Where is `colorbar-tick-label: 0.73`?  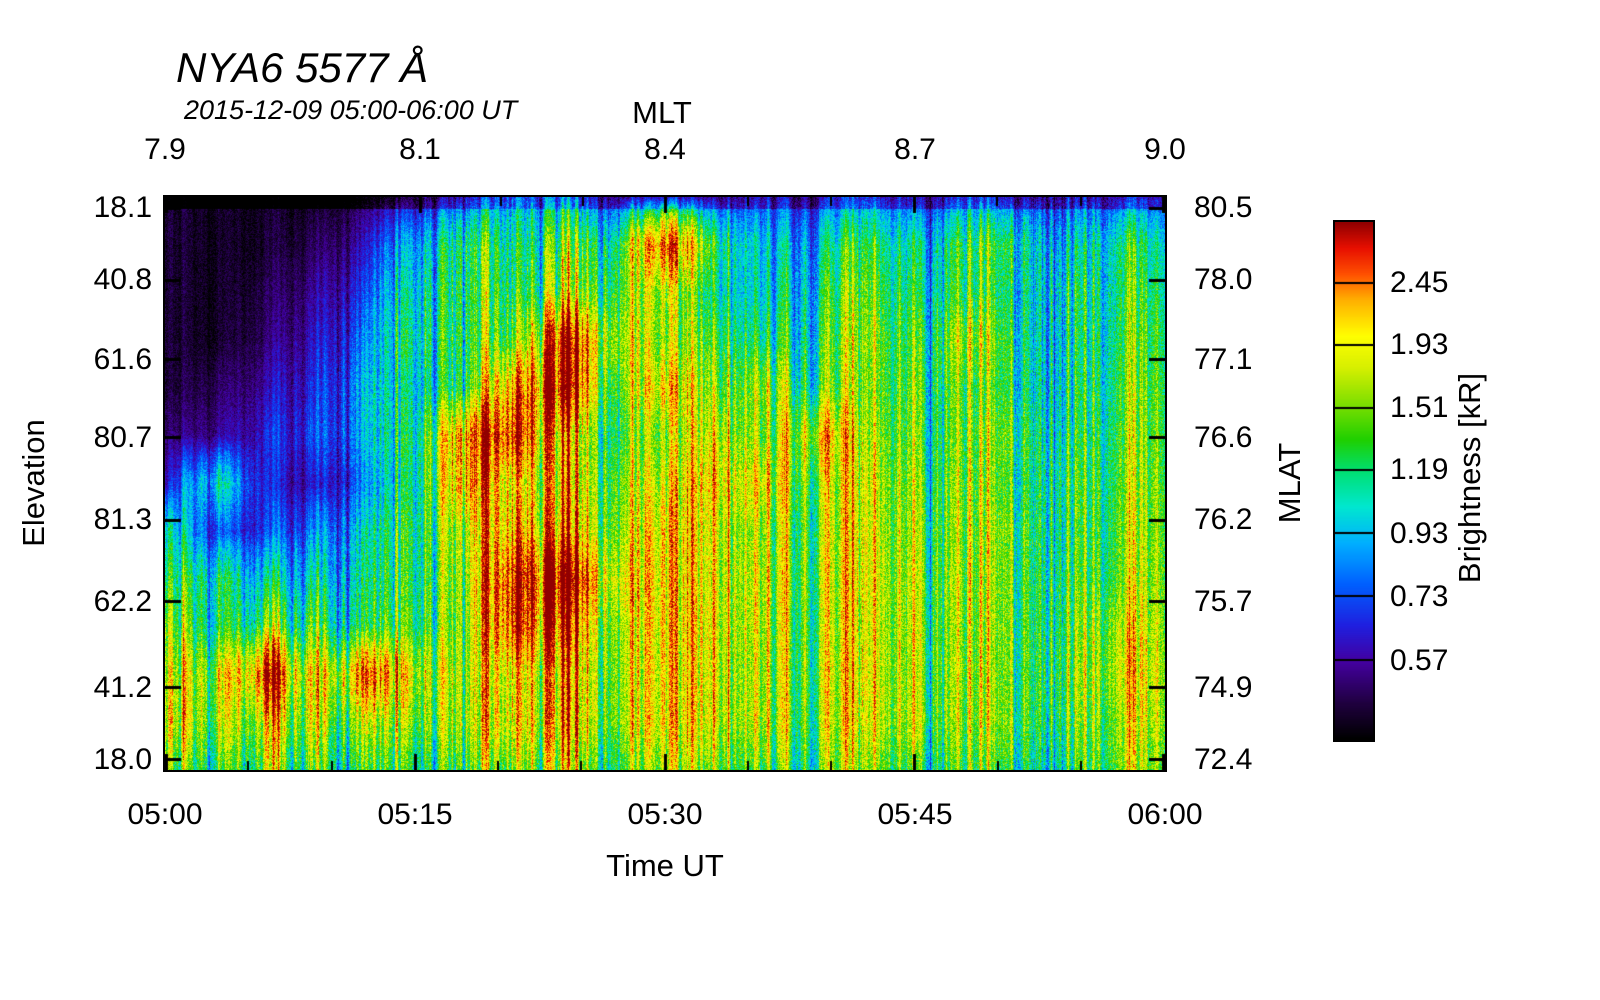 colorbar-tick-label: 0.73 is located at coordinates (1419, 596).